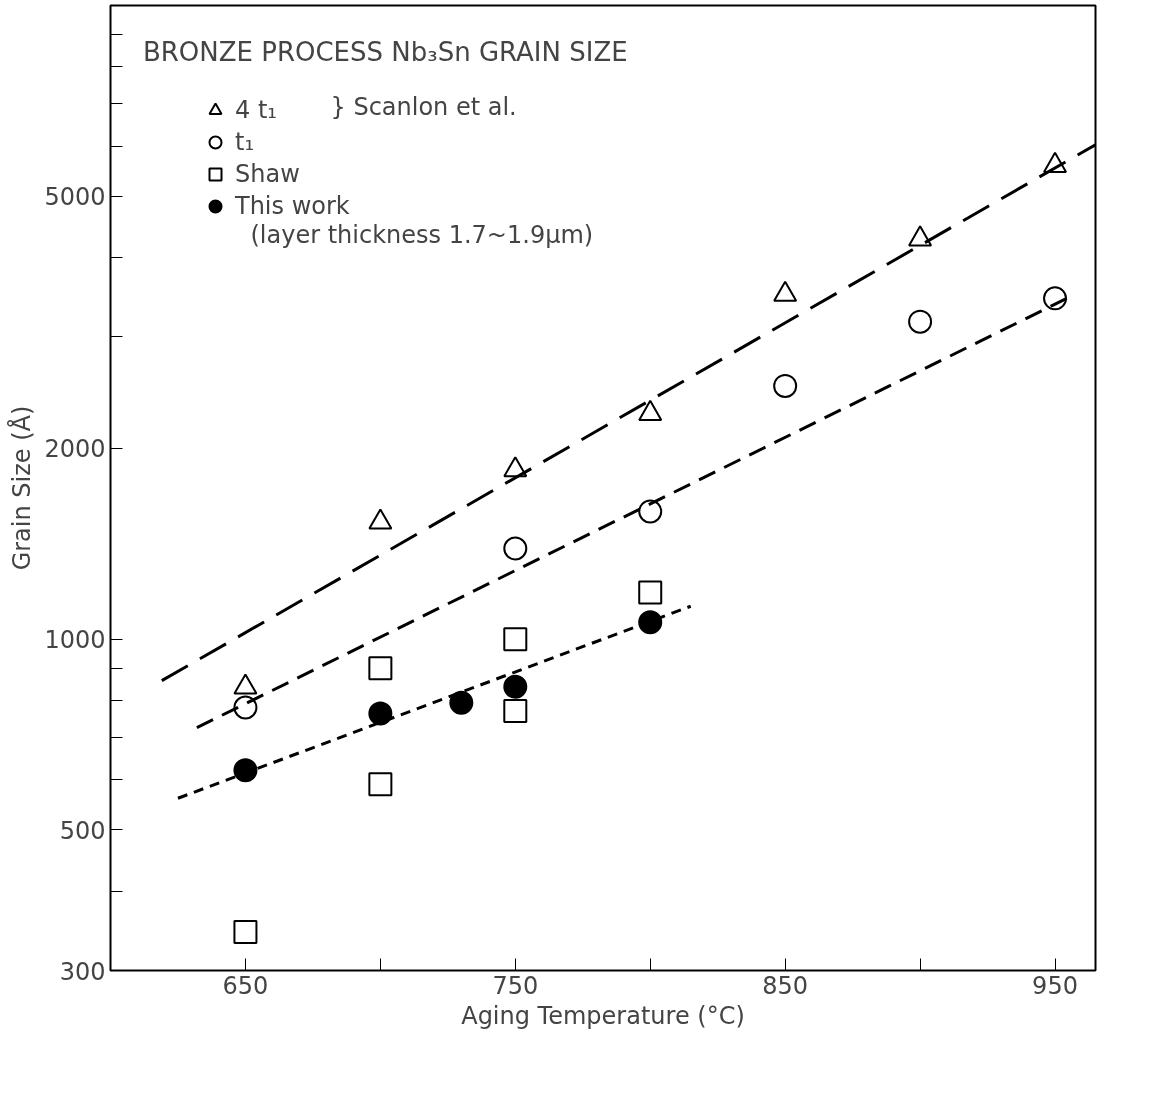 The height and width of the screenshot is (1100, 1155). Describe the element at coordinates (245, 142) in the screenshot. I see `legend-label: t₁` at that location.